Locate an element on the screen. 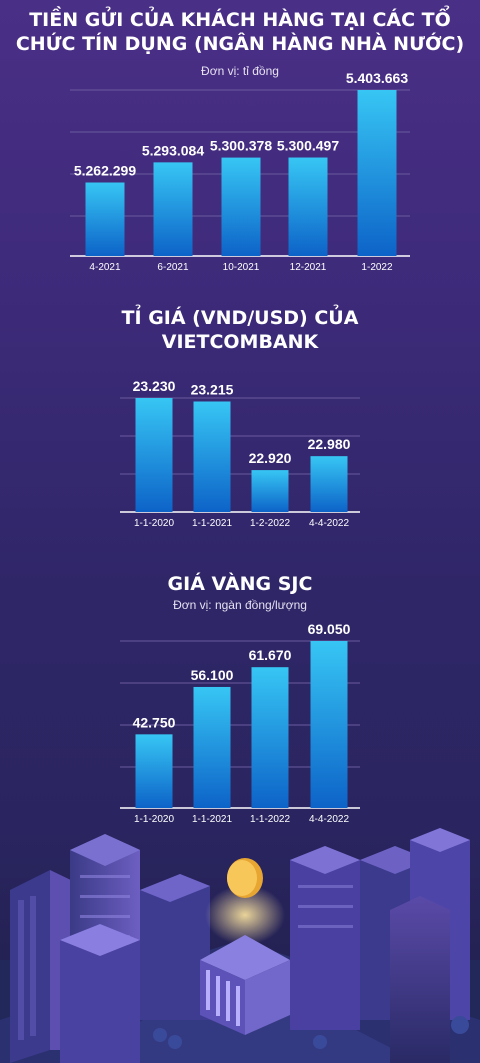 This screenshot has height=1063, width=480. tick-label: 6-2021 is located at coordinates (173, 267).